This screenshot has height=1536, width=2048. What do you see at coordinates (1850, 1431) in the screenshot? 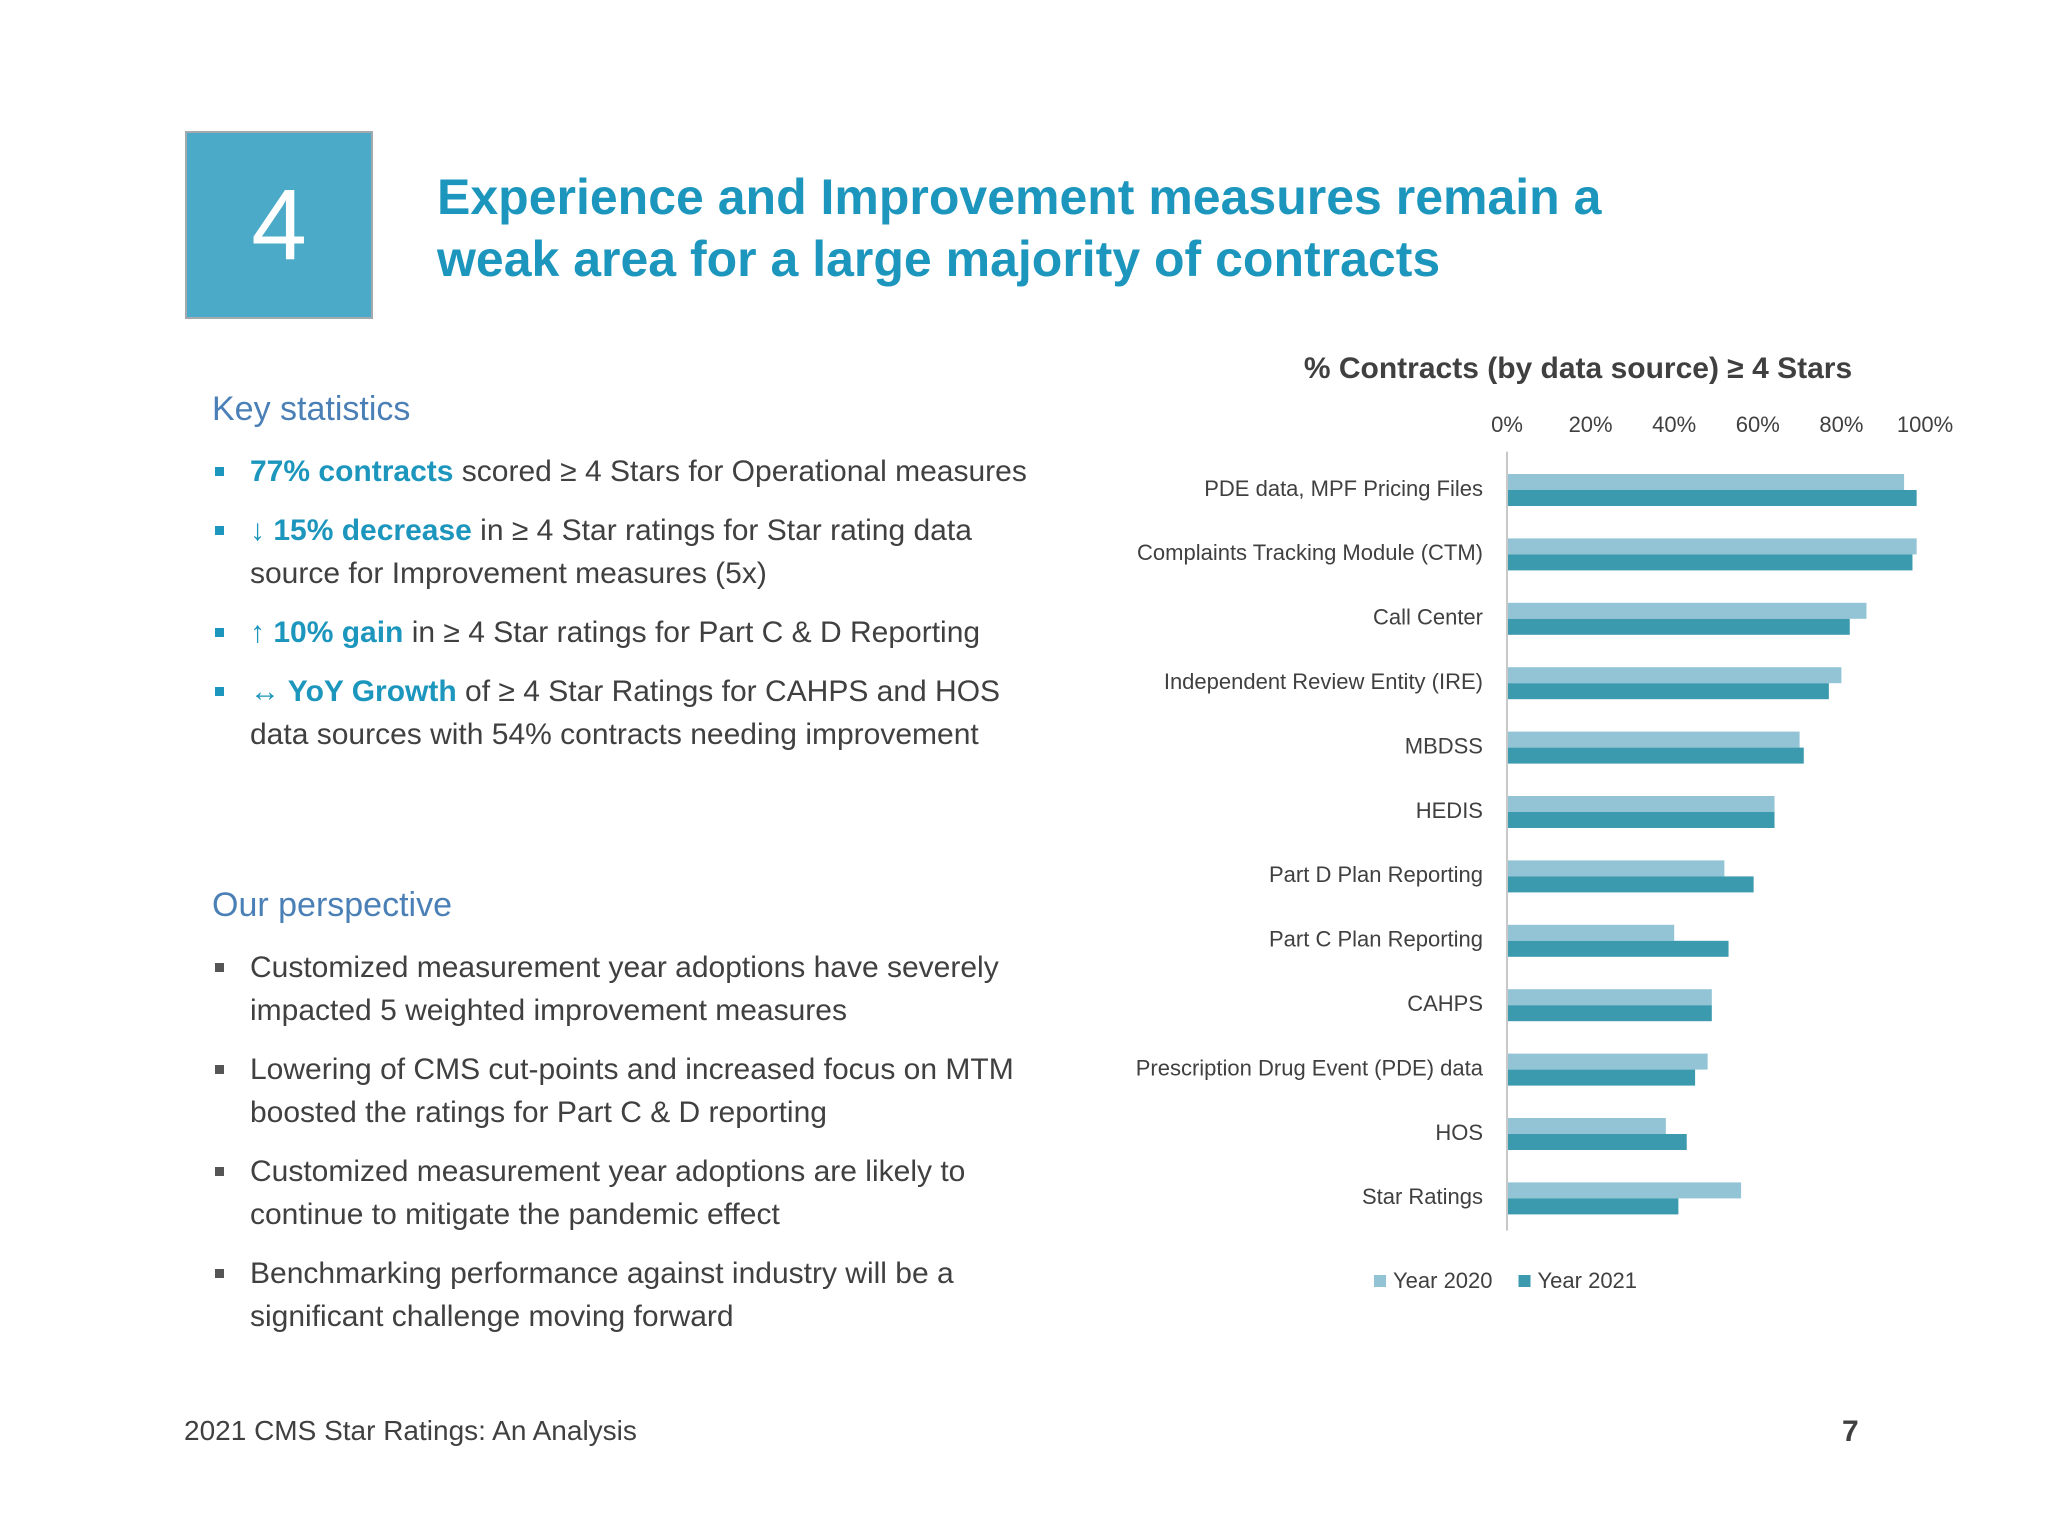
I see `page-number: 7` at bounding box center [1850, 1431].